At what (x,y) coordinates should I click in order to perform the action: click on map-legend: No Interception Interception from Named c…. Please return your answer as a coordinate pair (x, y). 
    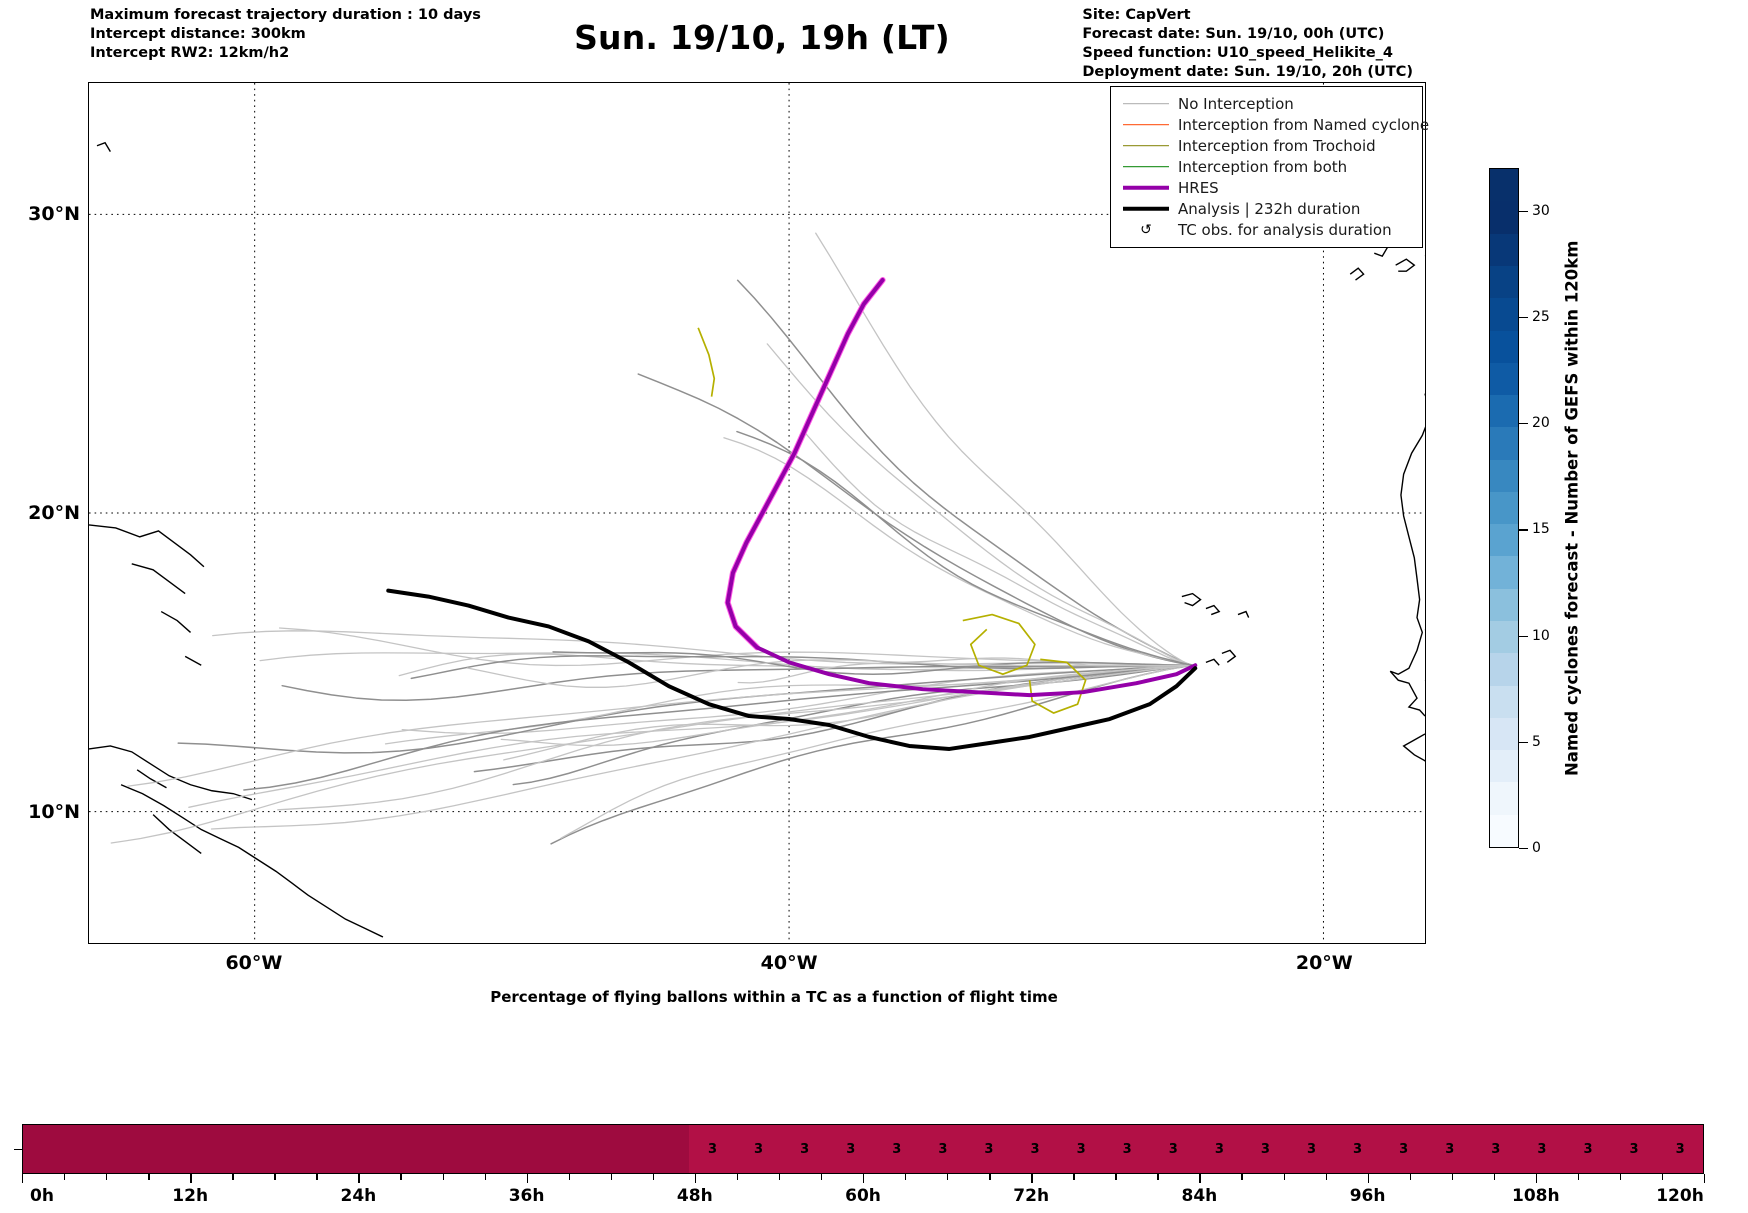
    Looking at the image, I should click on (1269, 167).